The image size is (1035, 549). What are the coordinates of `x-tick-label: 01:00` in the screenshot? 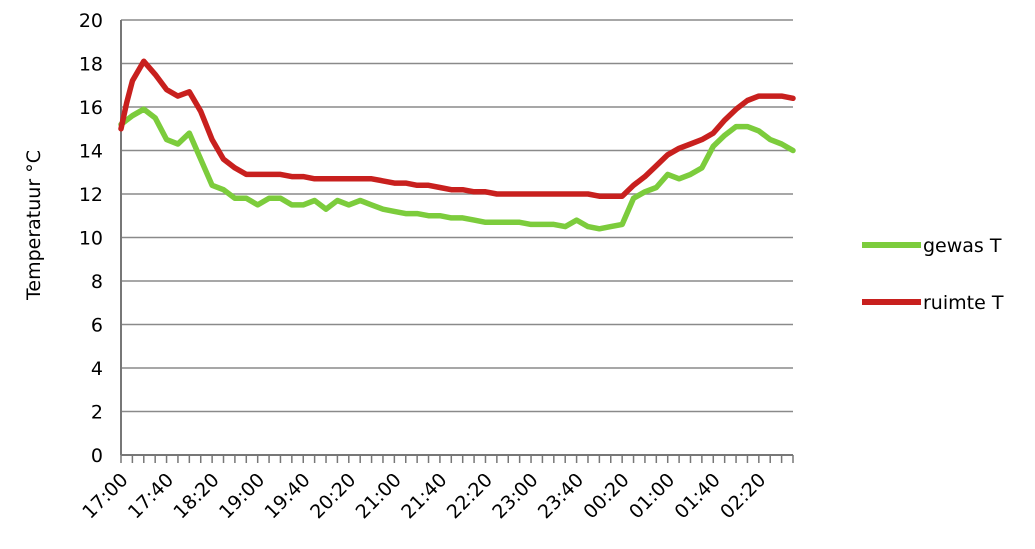 It's located at (652, 496).